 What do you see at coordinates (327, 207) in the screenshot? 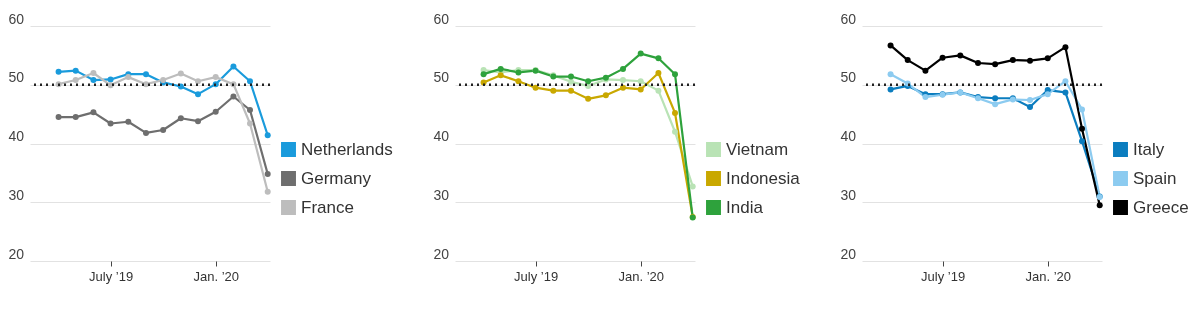
I see `legend-label: France` at bounding box center [327, 207].